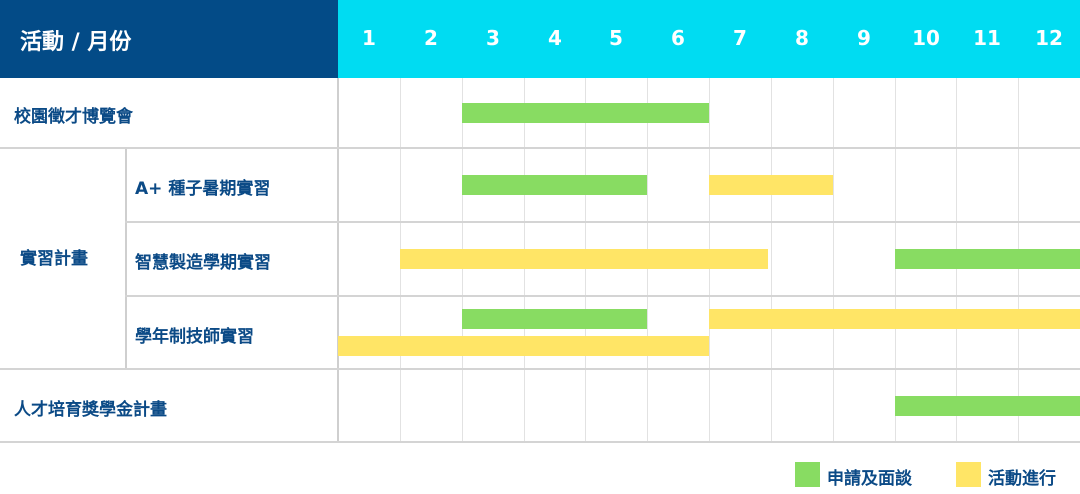 This screenshot has height=494, width=1080. I want to click on month-label: 10, so click(926, 38).